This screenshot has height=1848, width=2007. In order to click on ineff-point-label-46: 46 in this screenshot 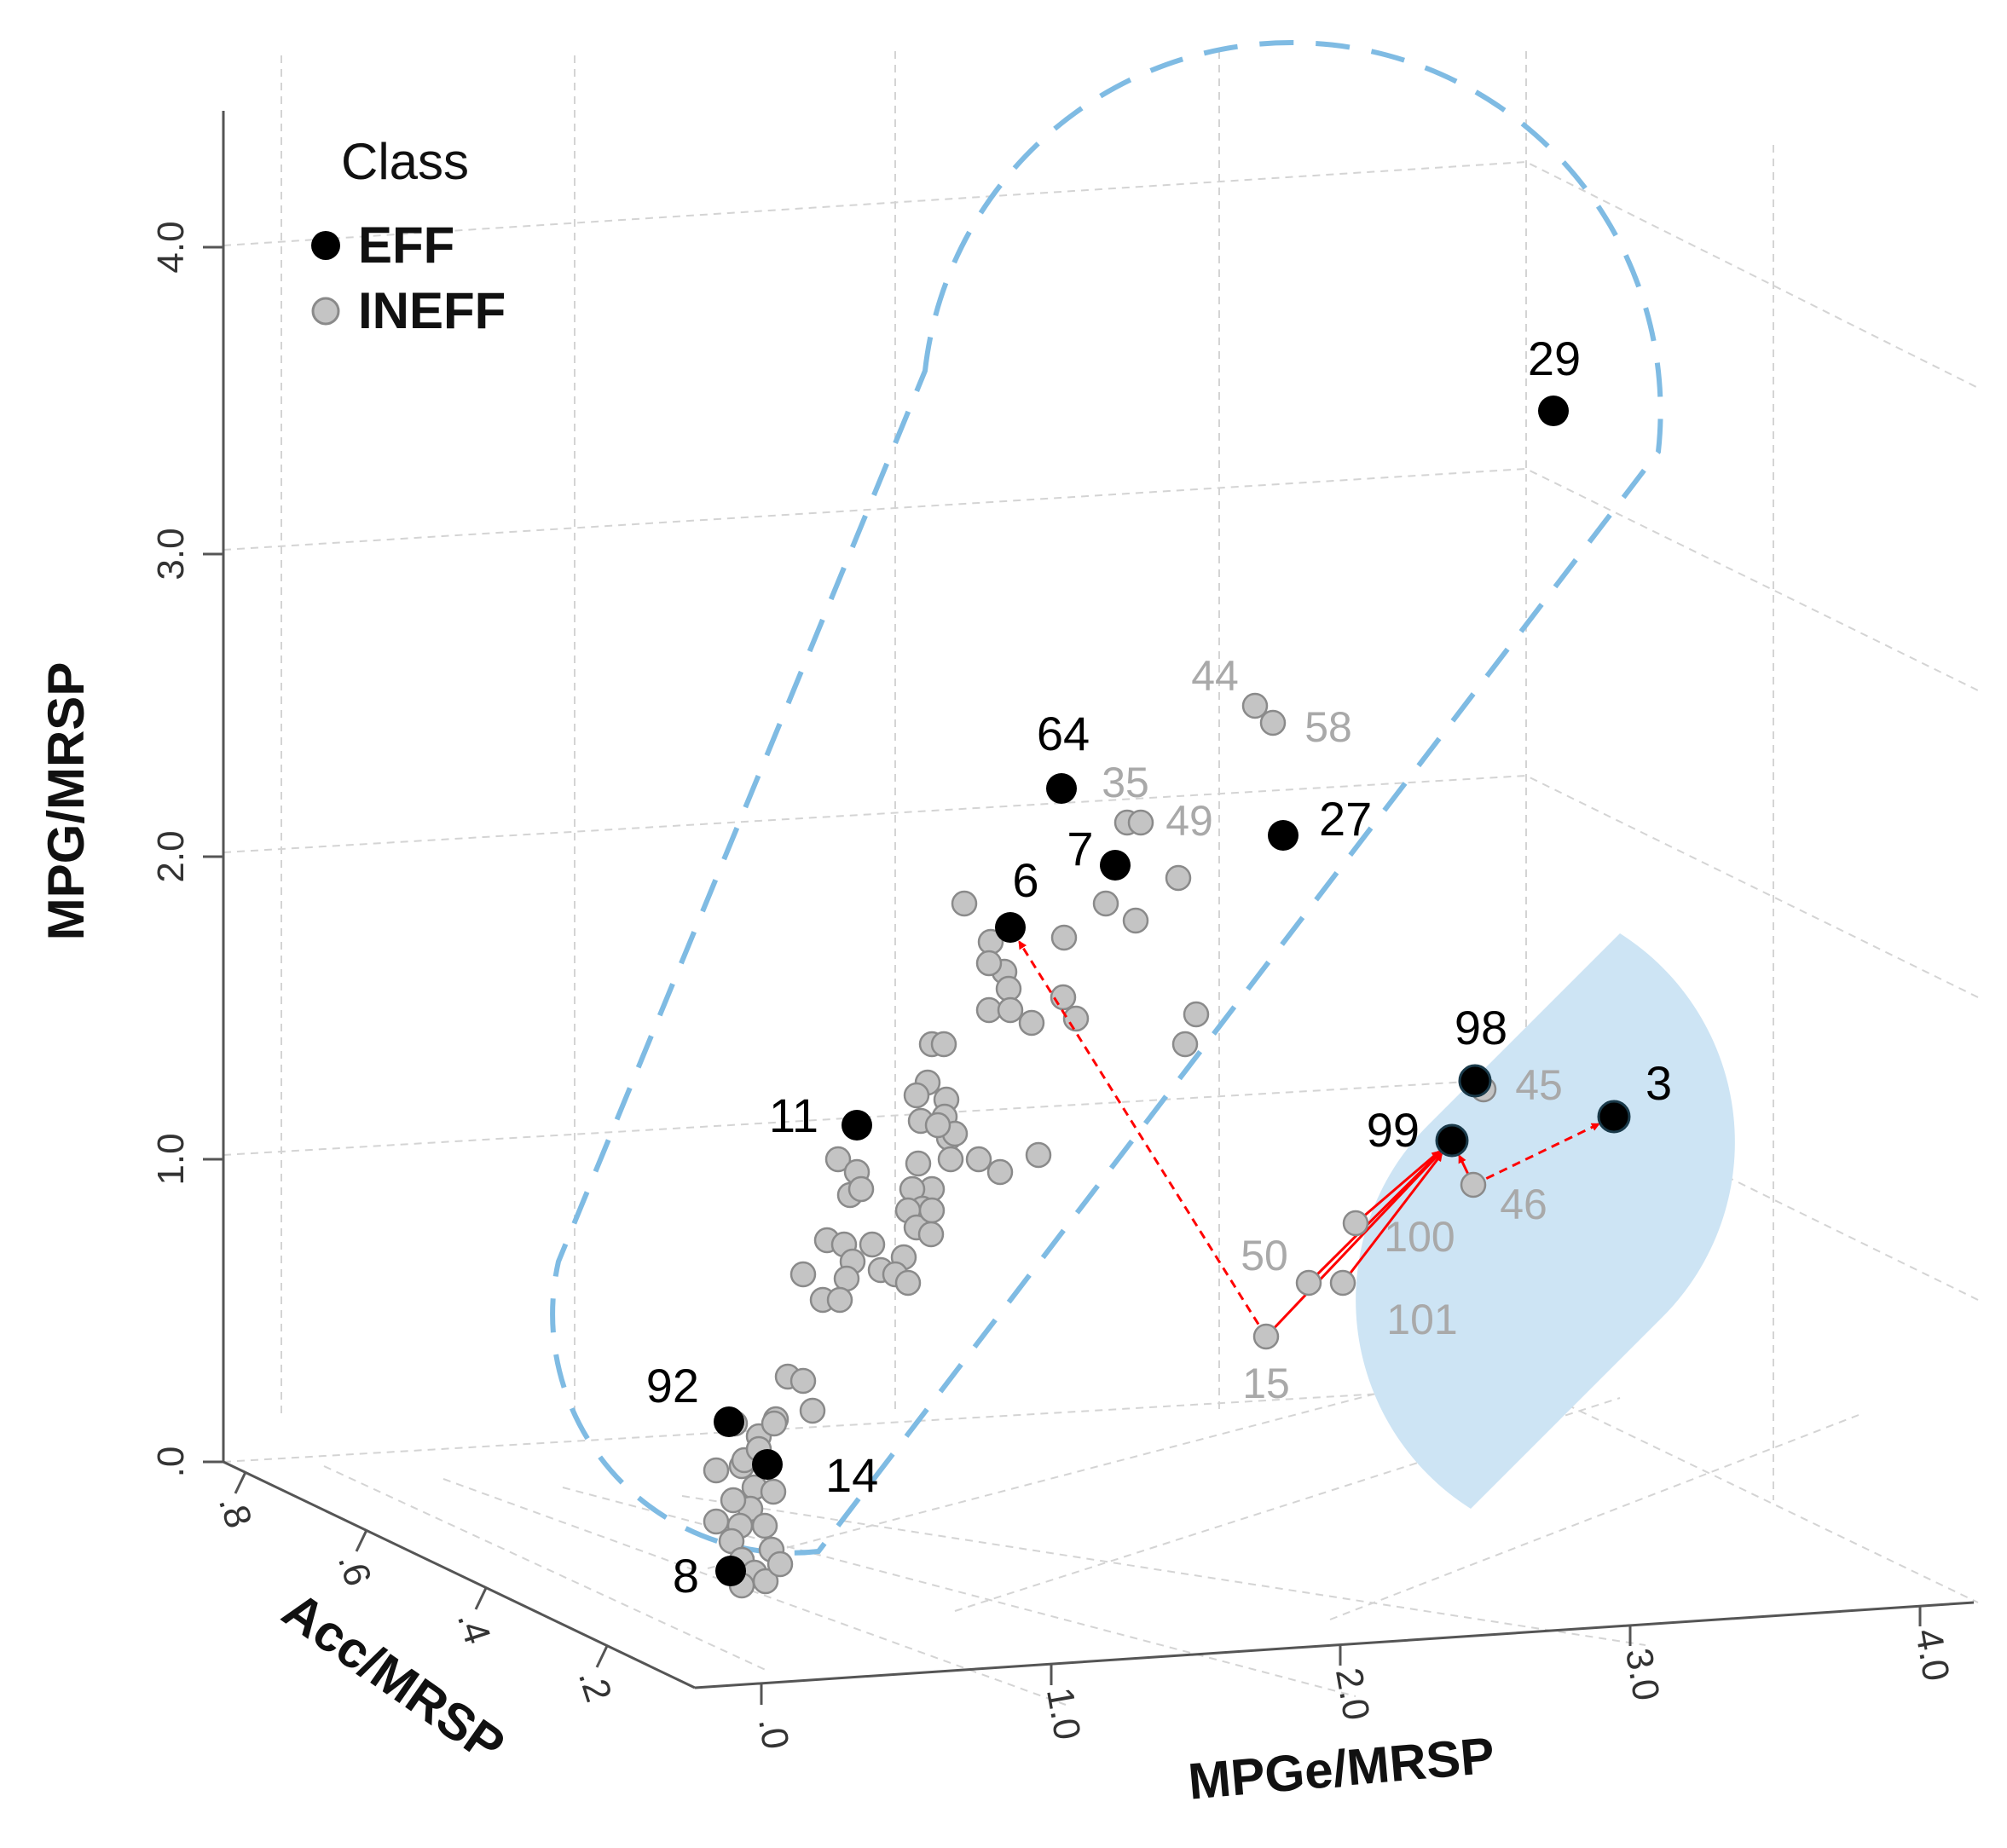, I will do `click(1523, 1204)`.